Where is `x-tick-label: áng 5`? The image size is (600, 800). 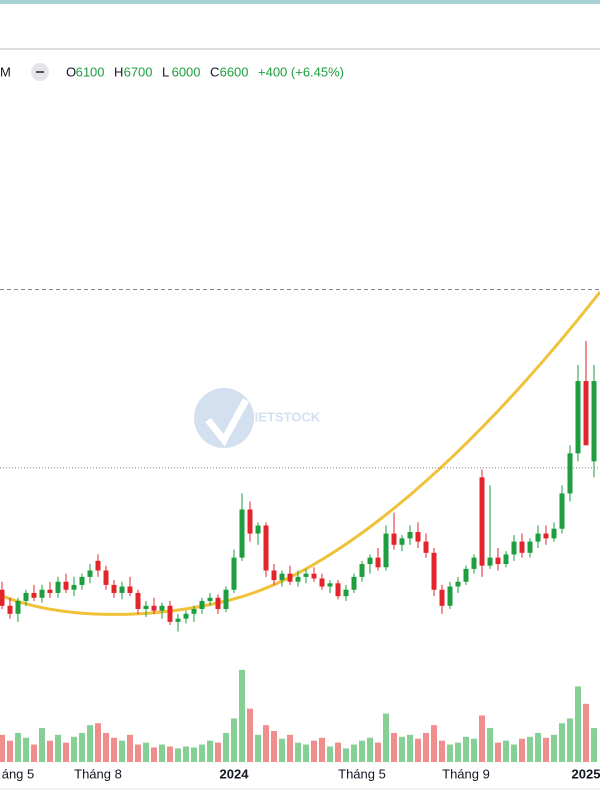 x-tick-label: áng 5 is located at coordinates (18, 773).